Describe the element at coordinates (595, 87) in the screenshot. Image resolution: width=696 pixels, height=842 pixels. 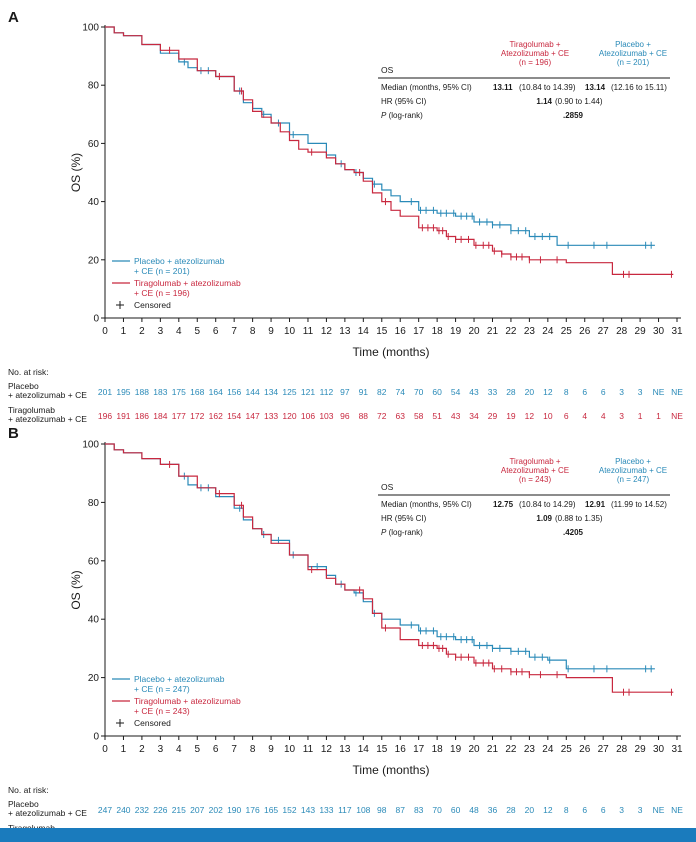
I see `stats-median-placebo: 13.14` at that location.